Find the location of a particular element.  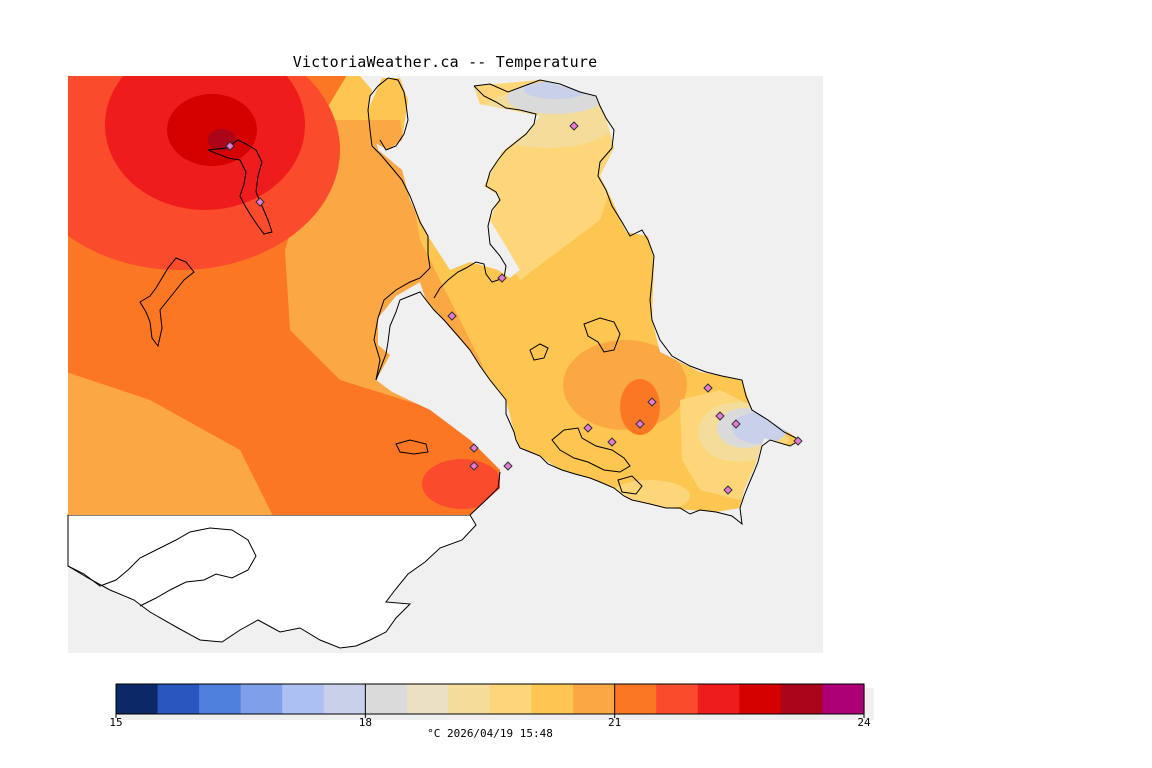

olympic-coast-detail is located at coordinates (162, 567).